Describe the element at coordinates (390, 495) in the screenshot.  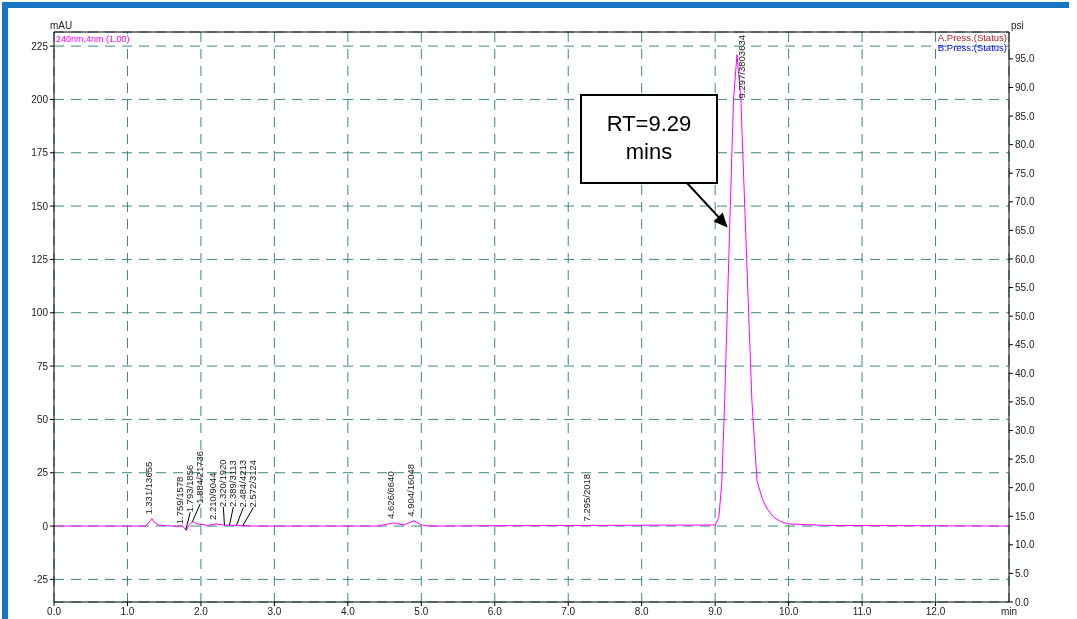
I see `annotation: 4.626/6640` at that location.